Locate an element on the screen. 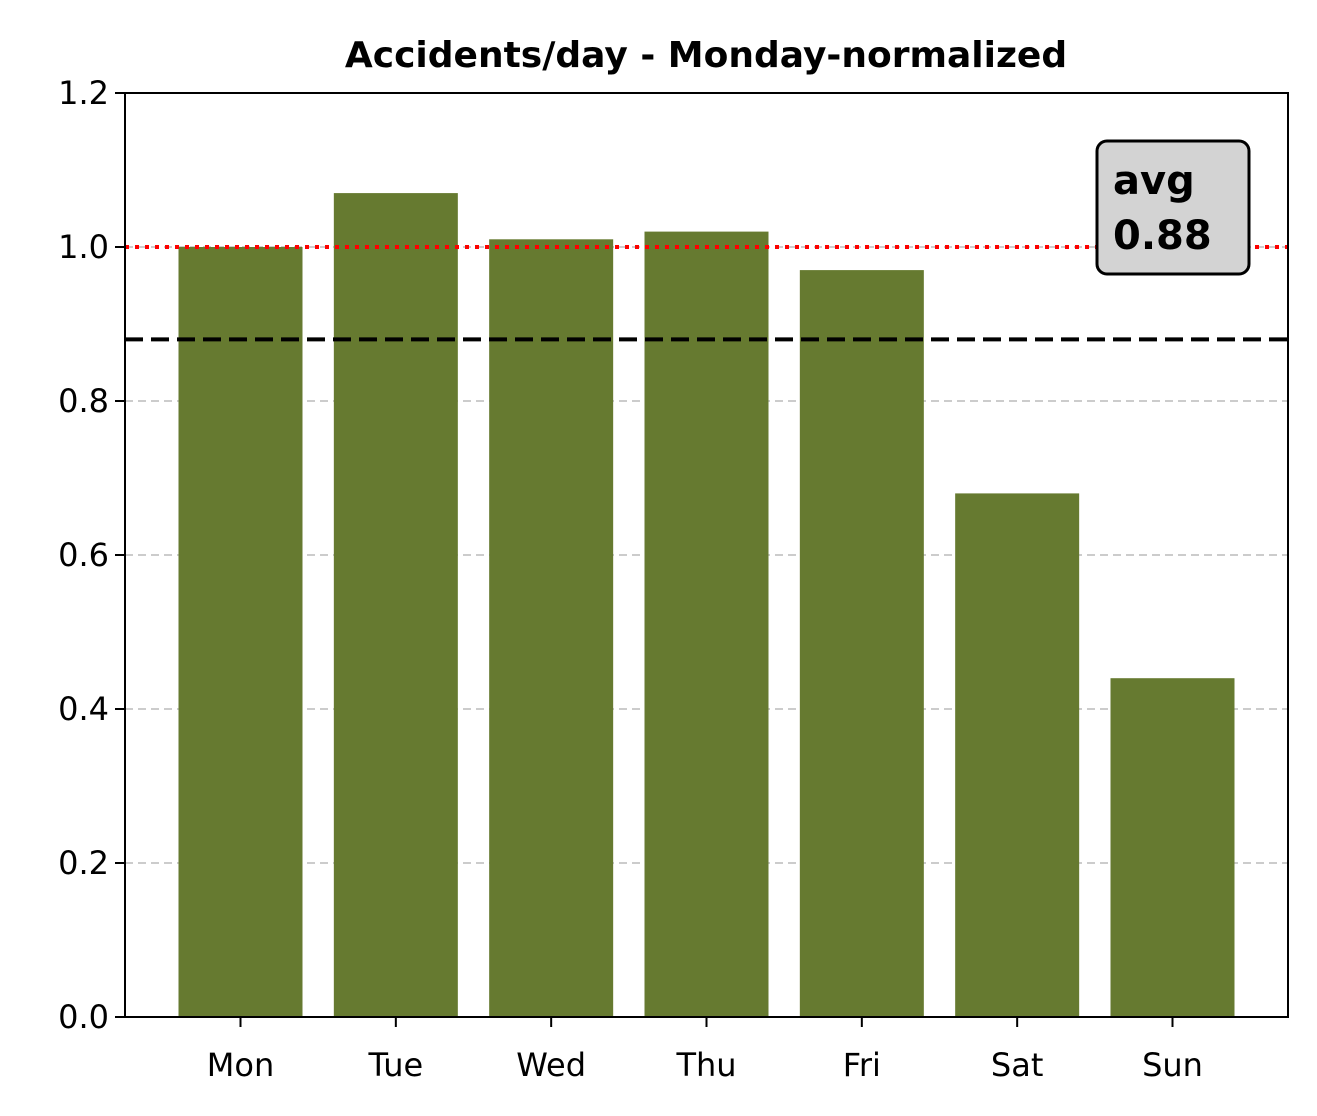 The height and width of the screenshot is (1116, 1317). y-tick-label: 0.6 is located at coordinates (83, 555).